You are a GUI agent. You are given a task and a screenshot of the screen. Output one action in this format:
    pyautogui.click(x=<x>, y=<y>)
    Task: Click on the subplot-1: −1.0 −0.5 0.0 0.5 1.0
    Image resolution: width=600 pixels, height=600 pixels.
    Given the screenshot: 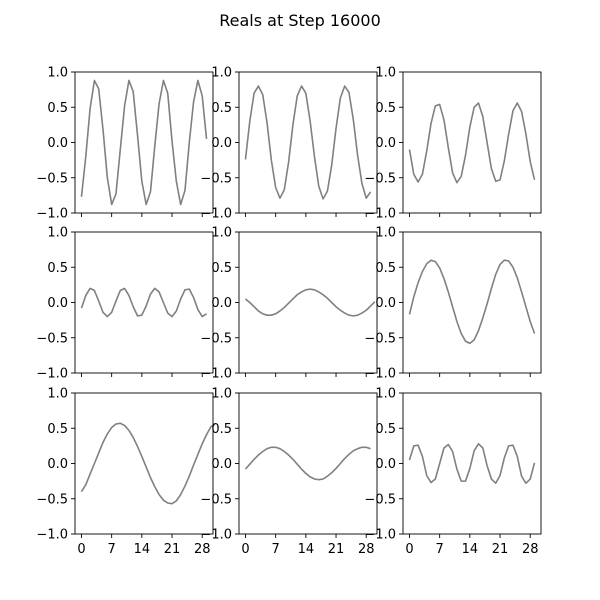 What is the action you would take?
    pyautogui.click(x=125, y=144)
    